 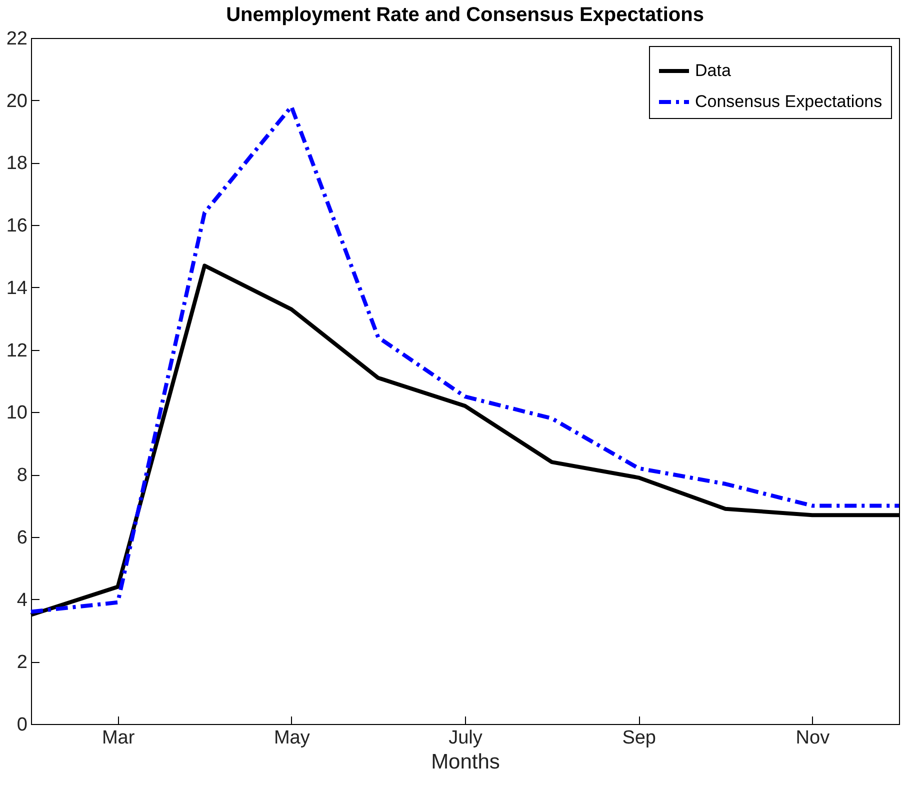 What do you see at coordinates (22, 600) in the screenshot?
I see `y-tick-label: 4` at bounding box center [22, 600].